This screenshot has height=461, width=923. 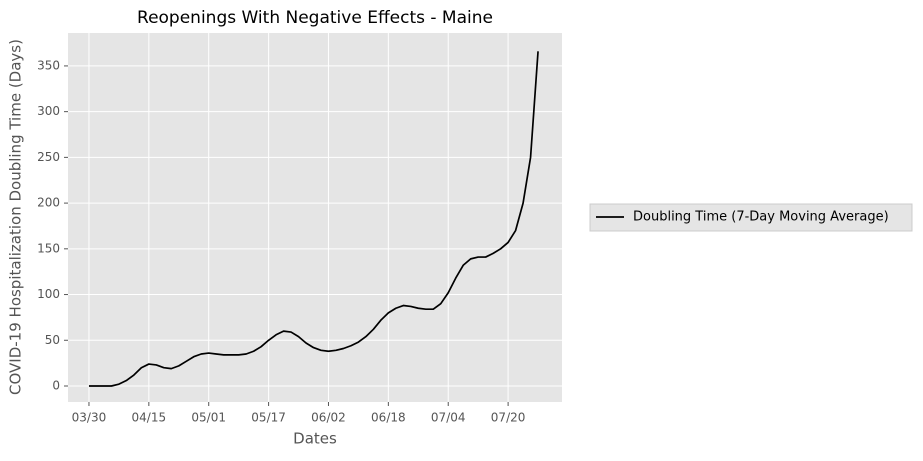 What do you see at coordinates (52, 340) in the screenshot?
I see `y-tick-label: 50` at bounding box center [52, 340].